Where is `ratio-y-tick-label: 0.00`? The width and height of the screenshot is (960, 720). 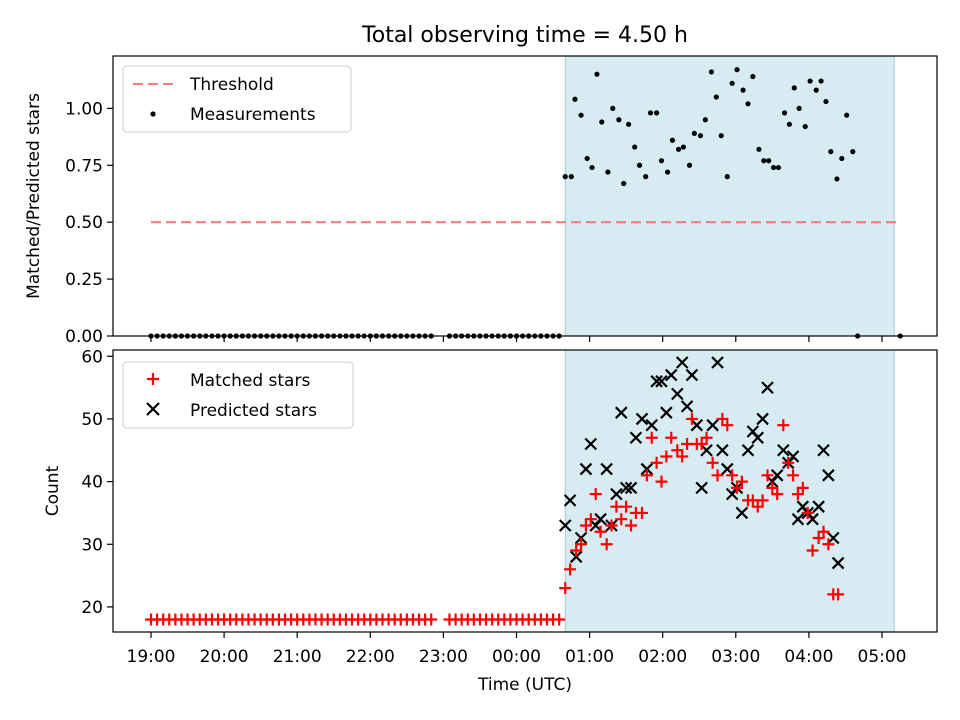
ratio-y-tick-label: 0.00 is located at coordinates (84, 337).